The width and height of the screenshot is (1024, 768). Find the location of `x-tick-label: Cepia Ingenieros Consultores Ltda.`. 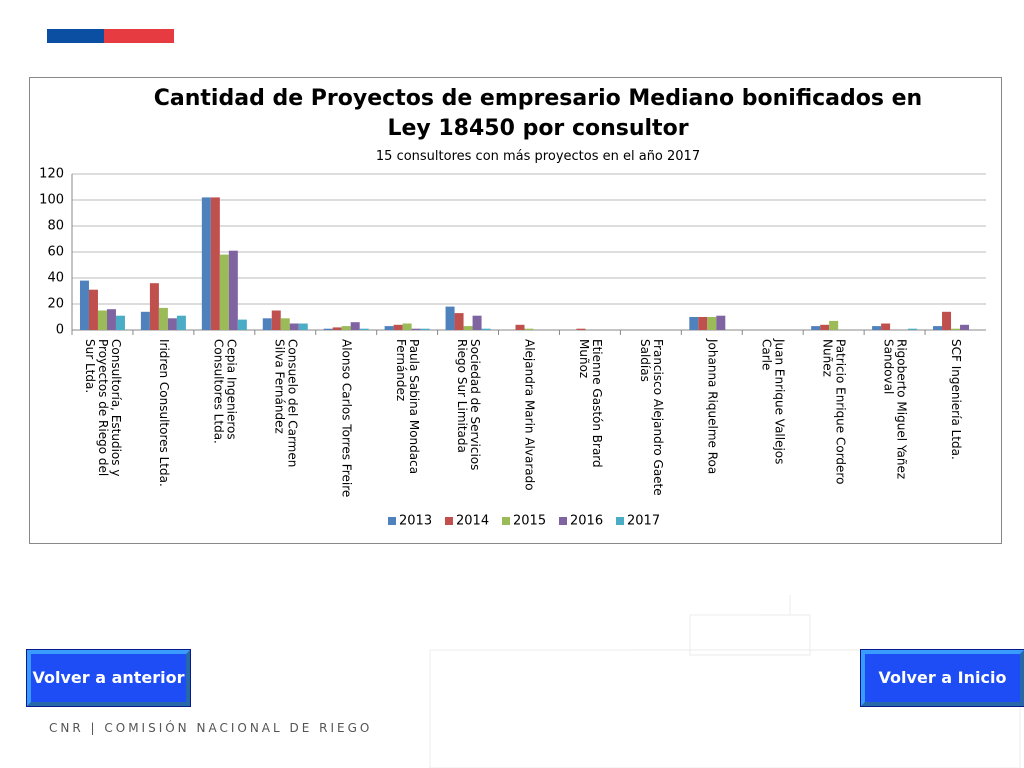

x-tick-label: Cepia Ingenieros Consultores Ltda. is located at coordinates (225, 391).